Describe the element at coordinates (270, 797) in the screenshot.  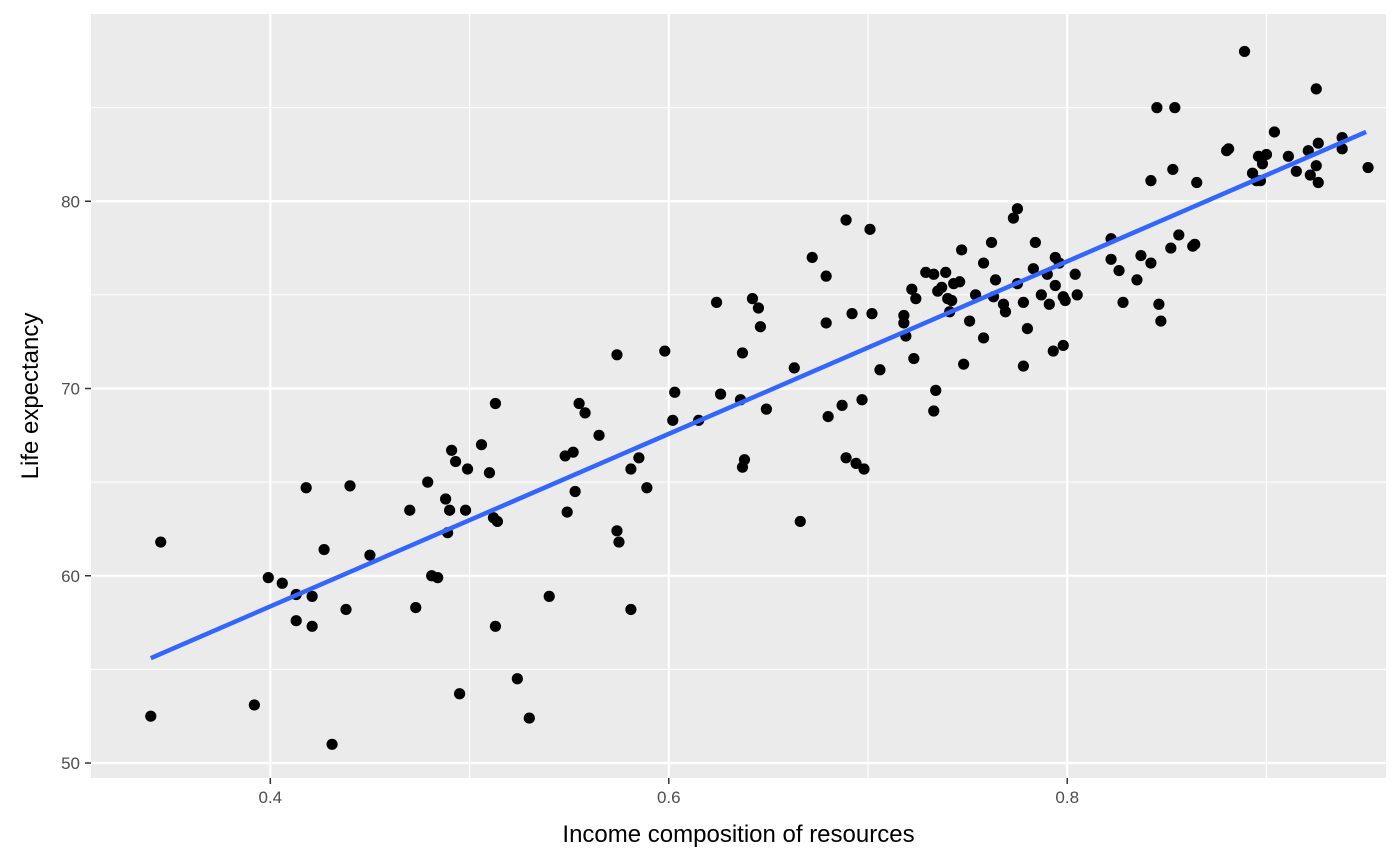
I see `x-tick-label: 0.4` at that location.